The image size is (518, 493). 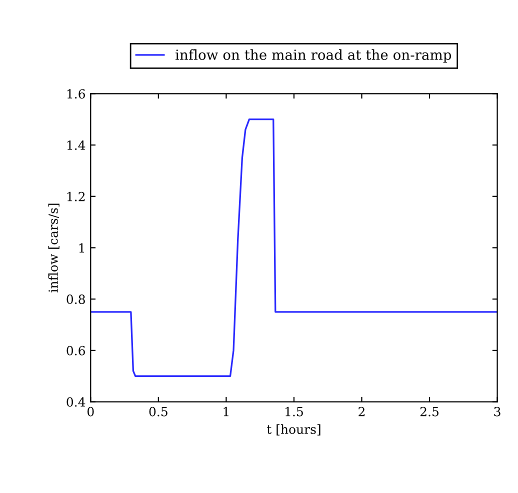 I want to click on legend-label: inflow on the main road at the on-ramp, so click(x=314, y=56).